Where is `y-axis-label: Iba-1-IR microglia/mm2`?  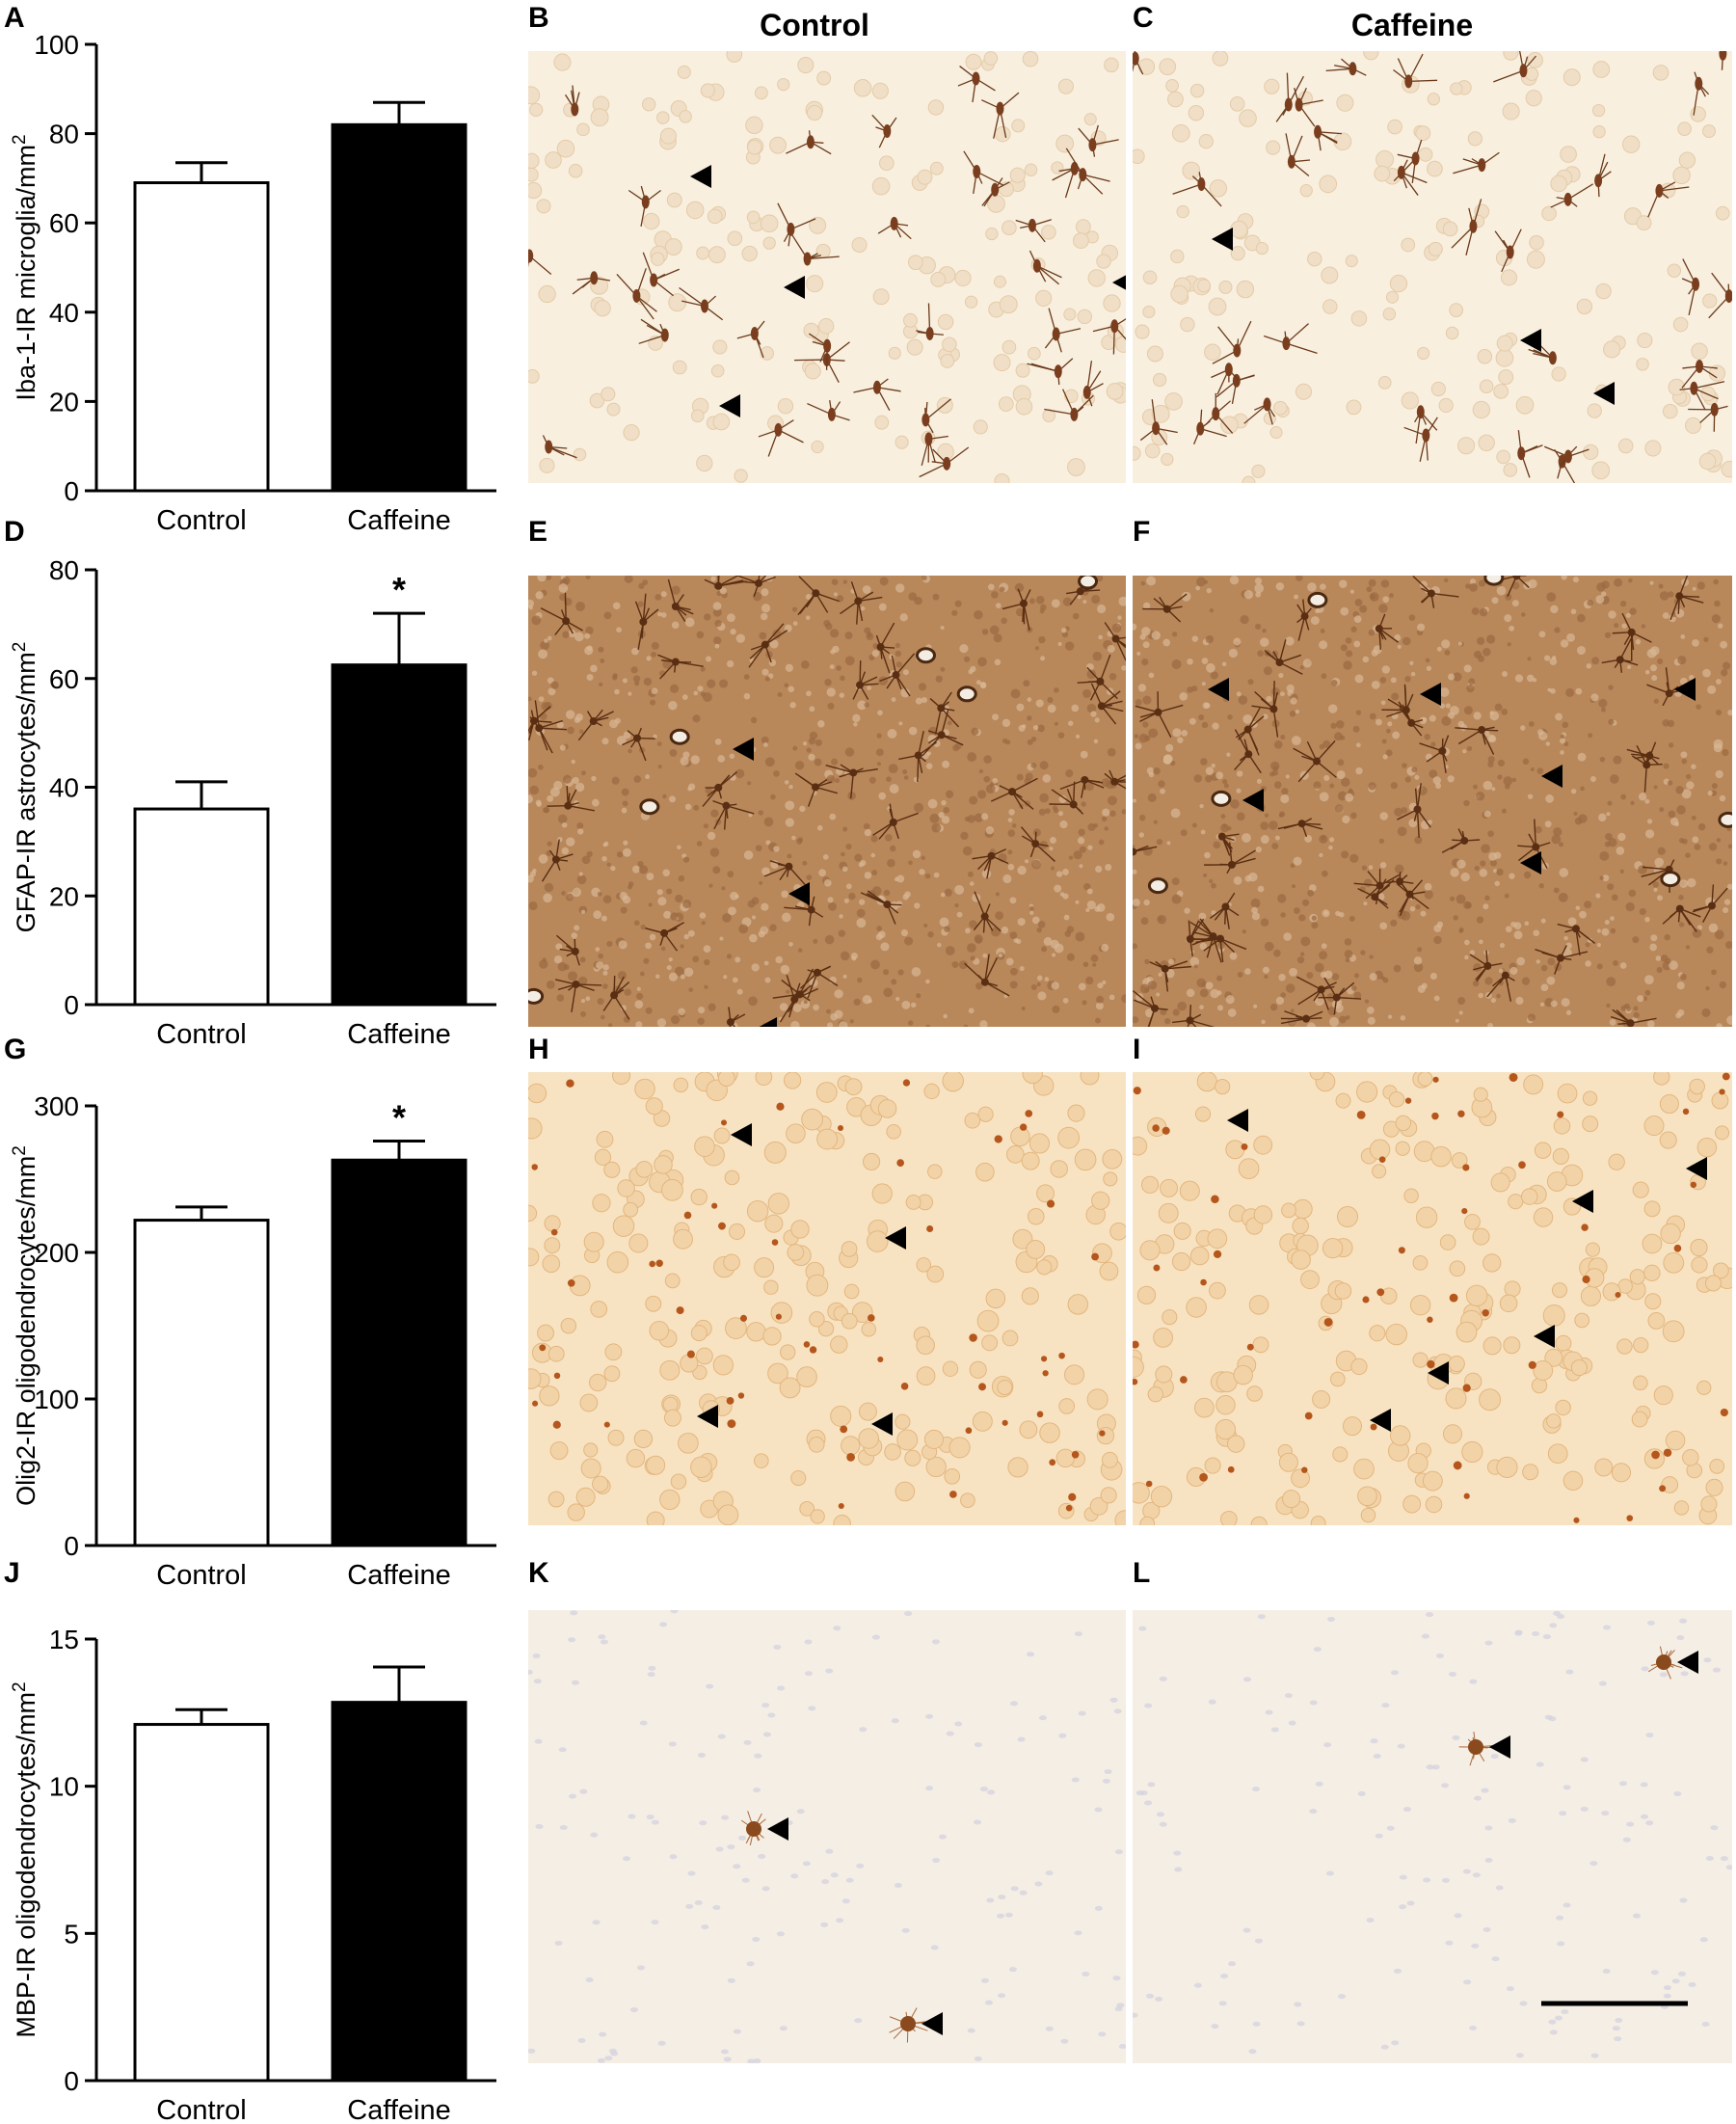
y-axis-label: Iba-1-IR microglia/mm2 is located at coordinates (25, 267).